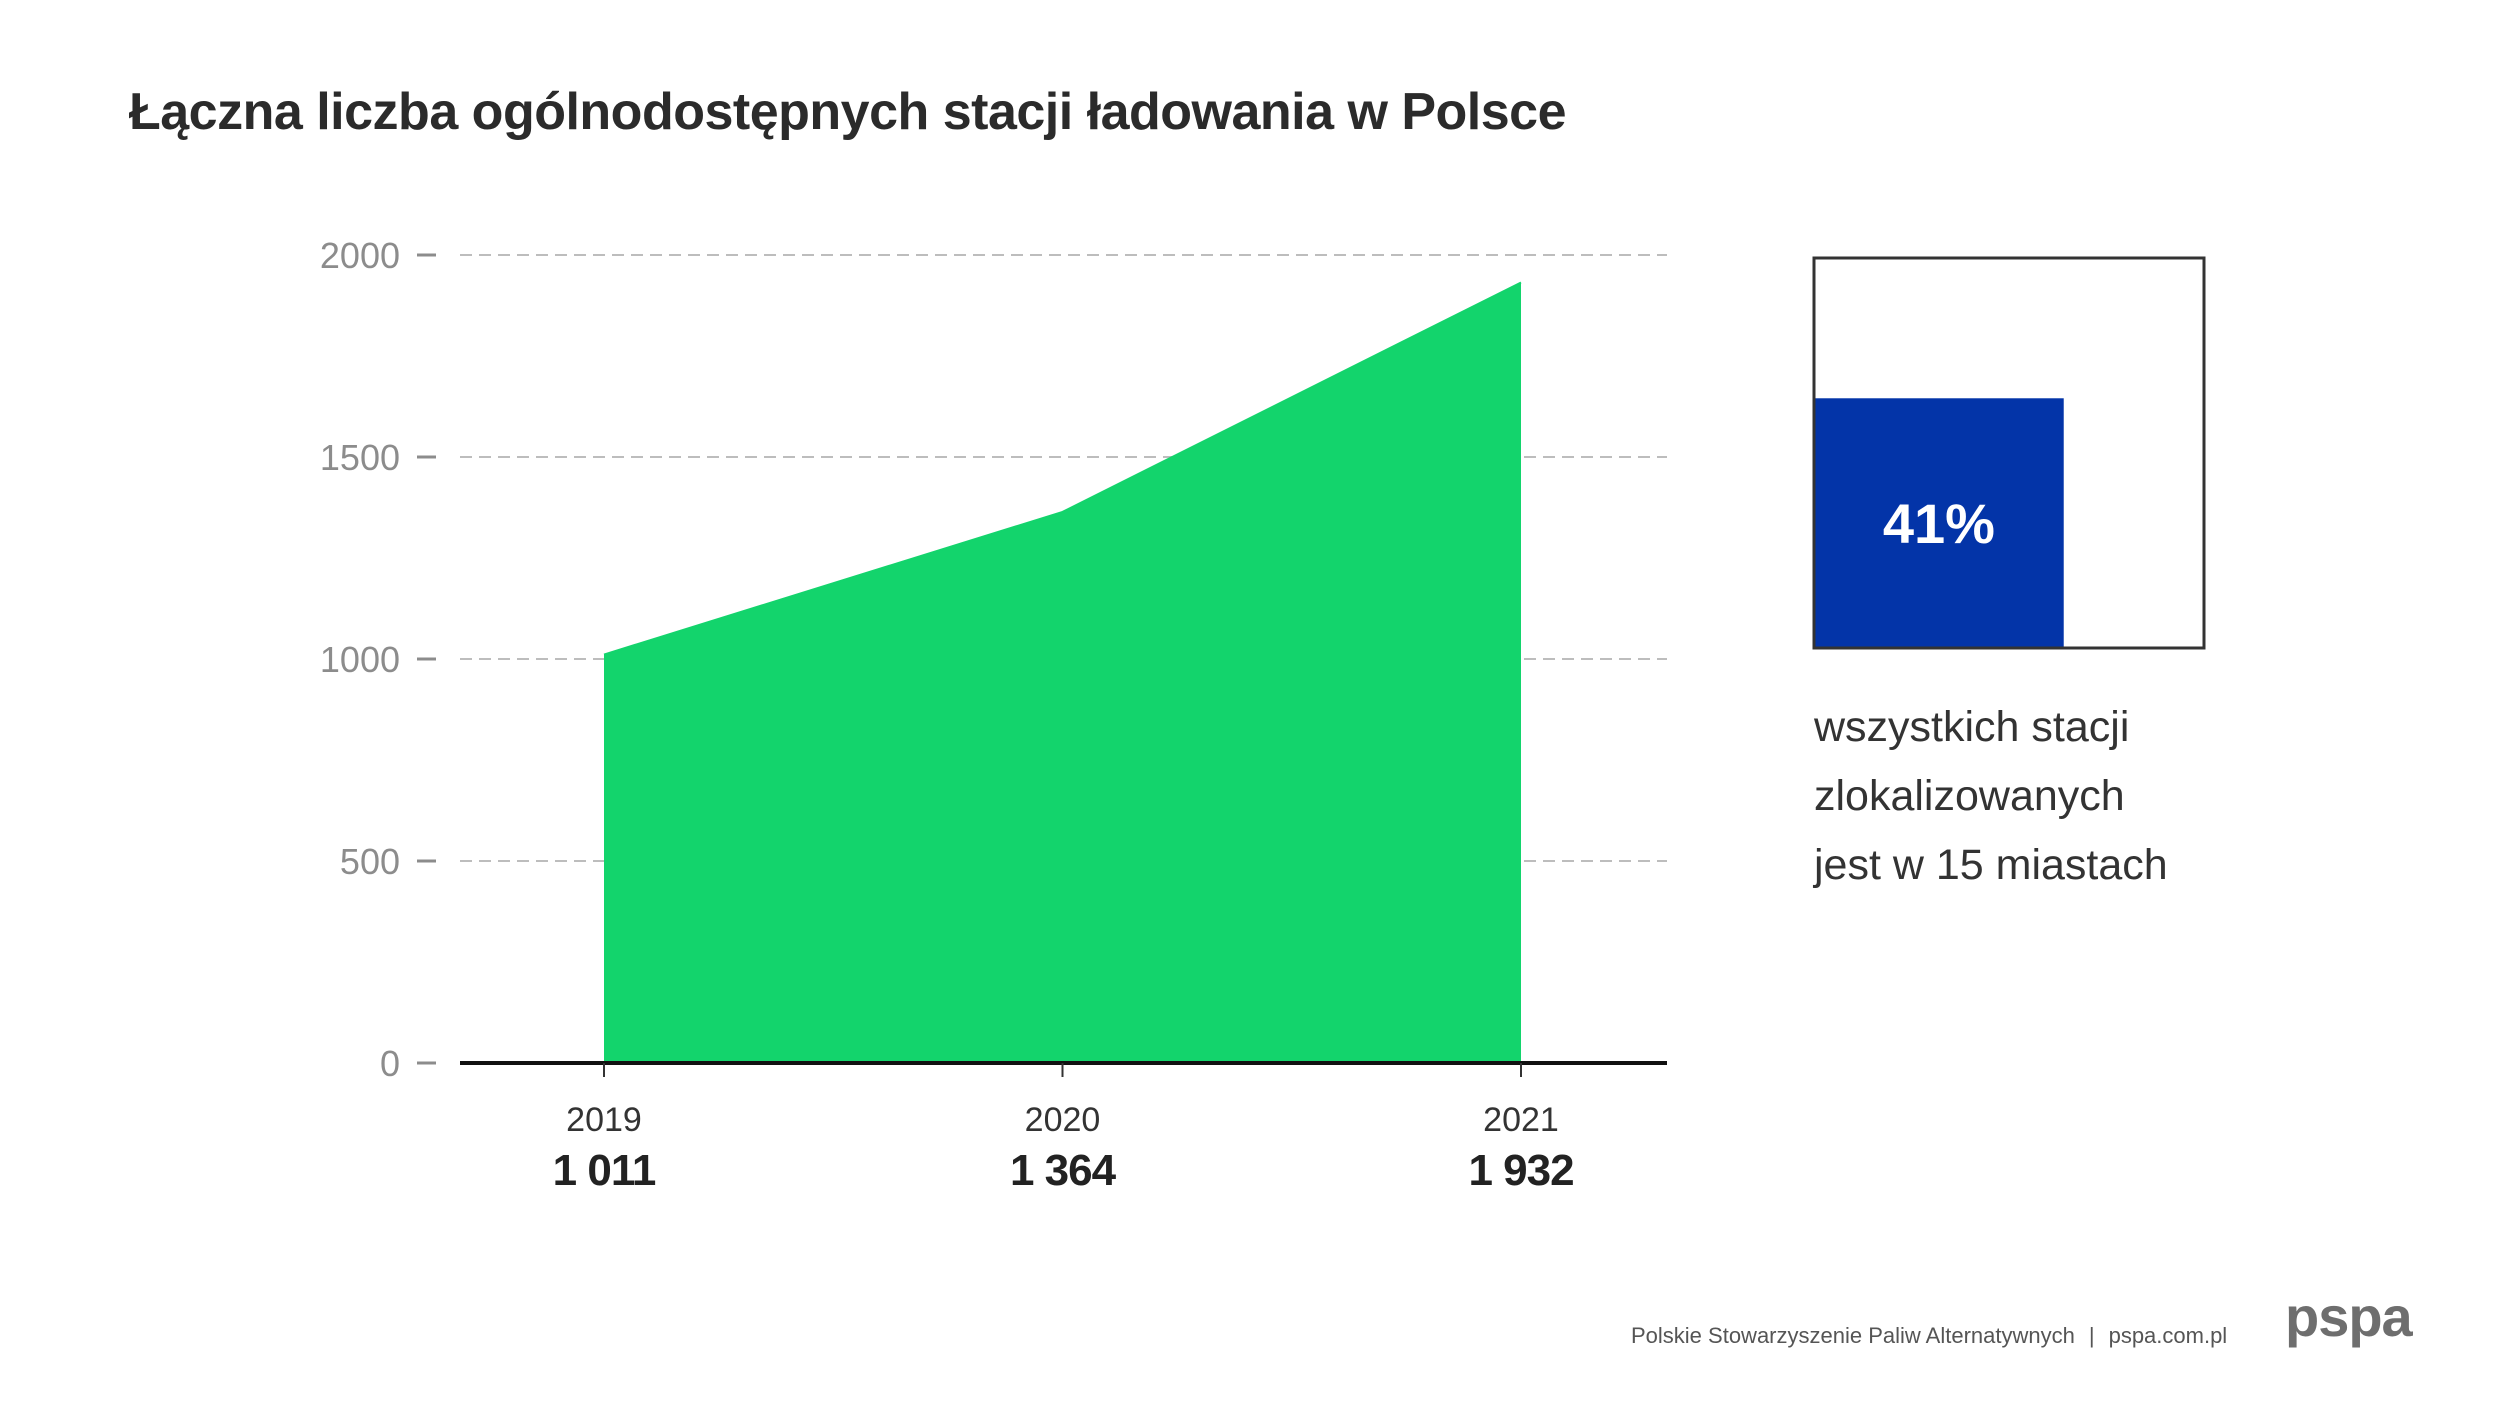  I want to click on description-line: zlokalizowanych, so click(1969, 796).